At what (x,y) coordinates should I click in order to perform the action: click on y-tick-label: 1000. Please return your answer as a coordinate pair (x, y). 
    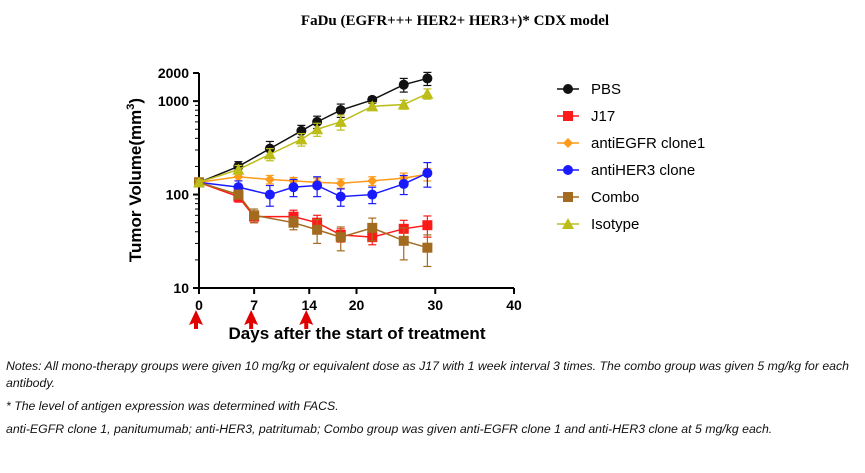
    Looking at the image, I should click on (173, 101).